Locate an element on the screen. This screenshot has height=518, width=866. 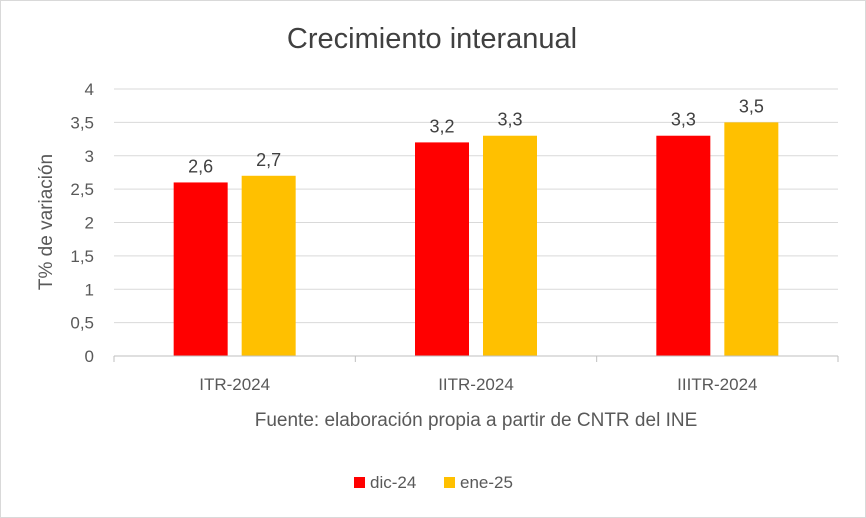
y-tick-label: 2,5 is located at coordinates (82, 189).